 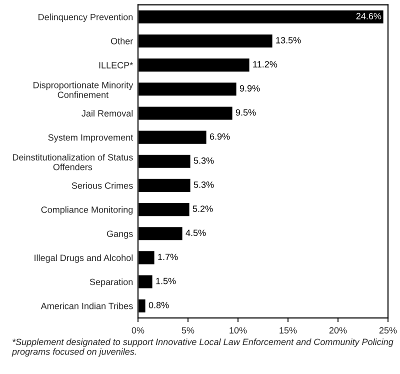 What do you see at coordinates (72, 162) in the screenshot?
I see `y-tick-label: Deinstitutionalization of Status Offenders` at bounding box center [72, 162].